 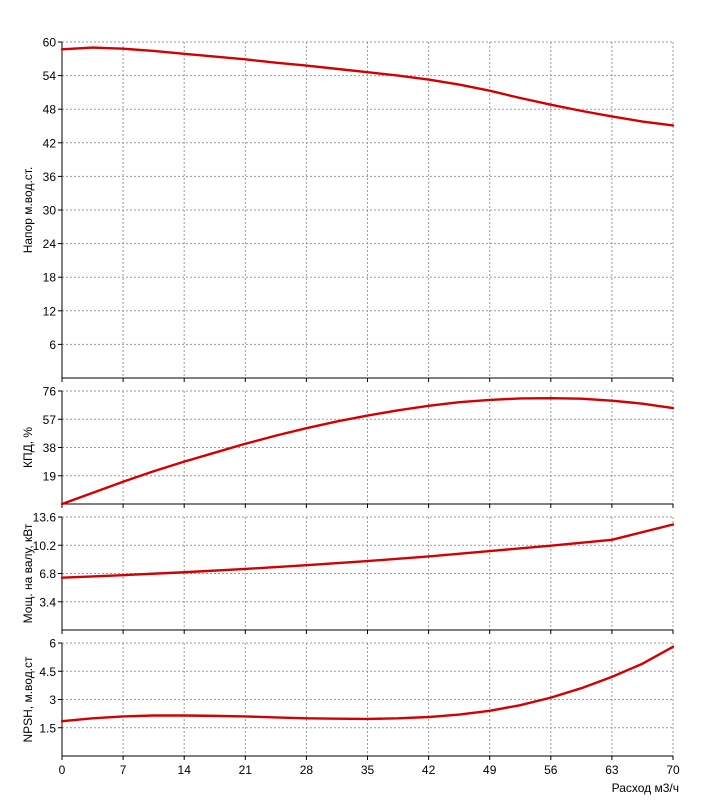 I want to click on xtick-label: 63, so click(x=612, y=770).